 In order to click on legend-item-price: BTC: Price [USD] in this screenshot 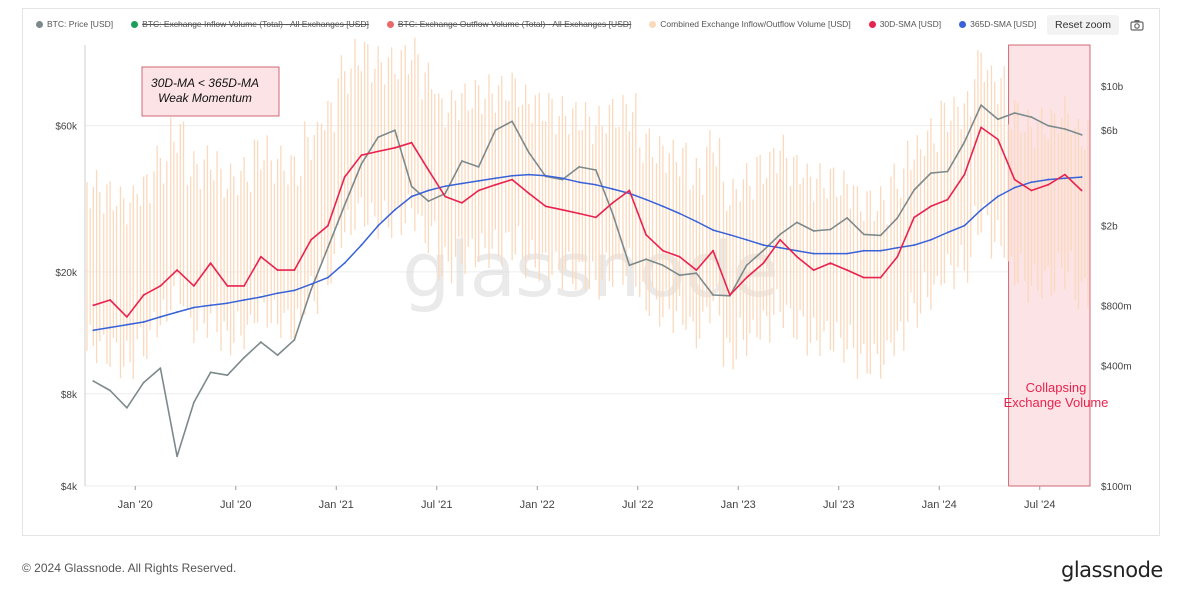, I will do `click(74, 24)`.